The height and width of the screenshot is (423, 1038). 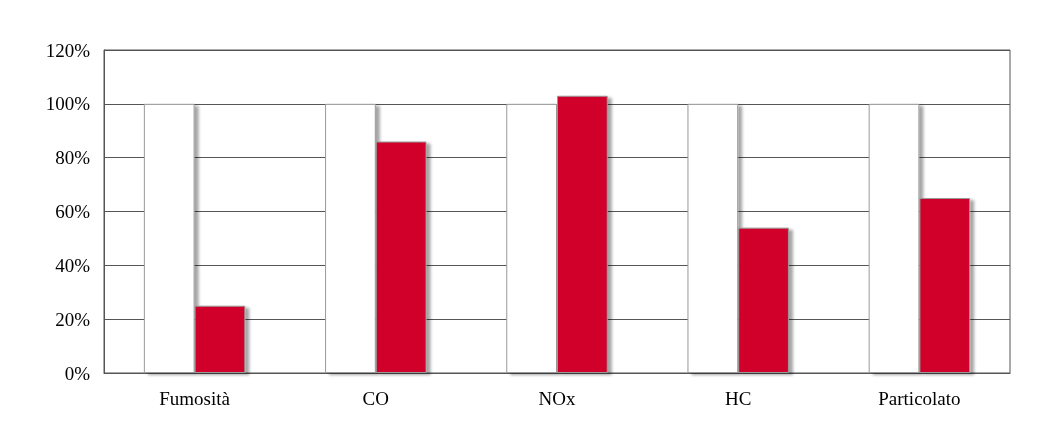 I want to click on x-tick-label: Fumosità, so click(x=195, y=398).